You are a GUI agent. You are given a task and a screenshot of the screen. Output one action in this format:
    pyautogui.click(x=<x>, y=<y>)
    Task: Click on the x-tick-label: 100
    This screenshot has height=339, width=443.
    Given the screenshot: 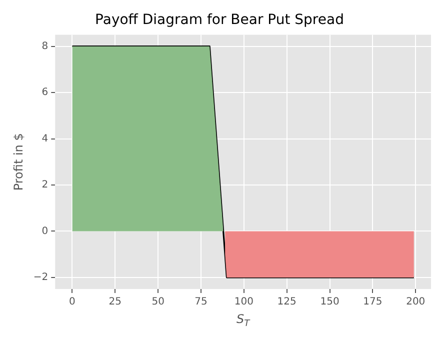 What is the action you would take?
    pyautogui.click(x=244, y=302)
    